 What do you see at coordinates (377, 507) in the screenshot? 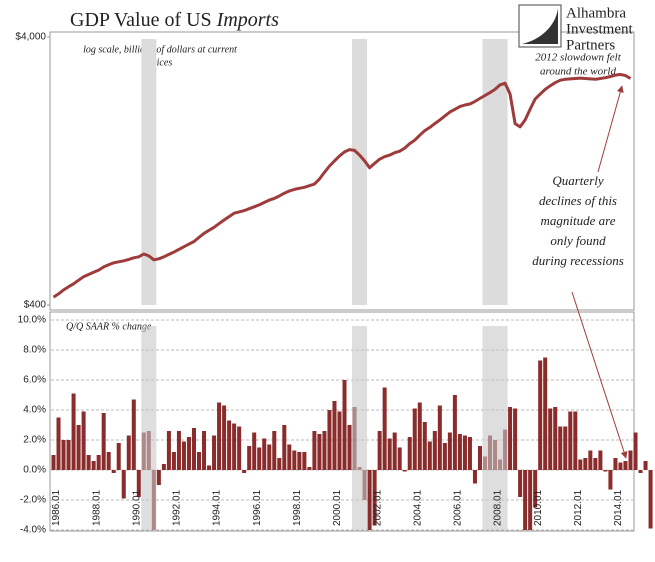
I see `x-tick-label: 2002.01` at bounding box center [377, 507].